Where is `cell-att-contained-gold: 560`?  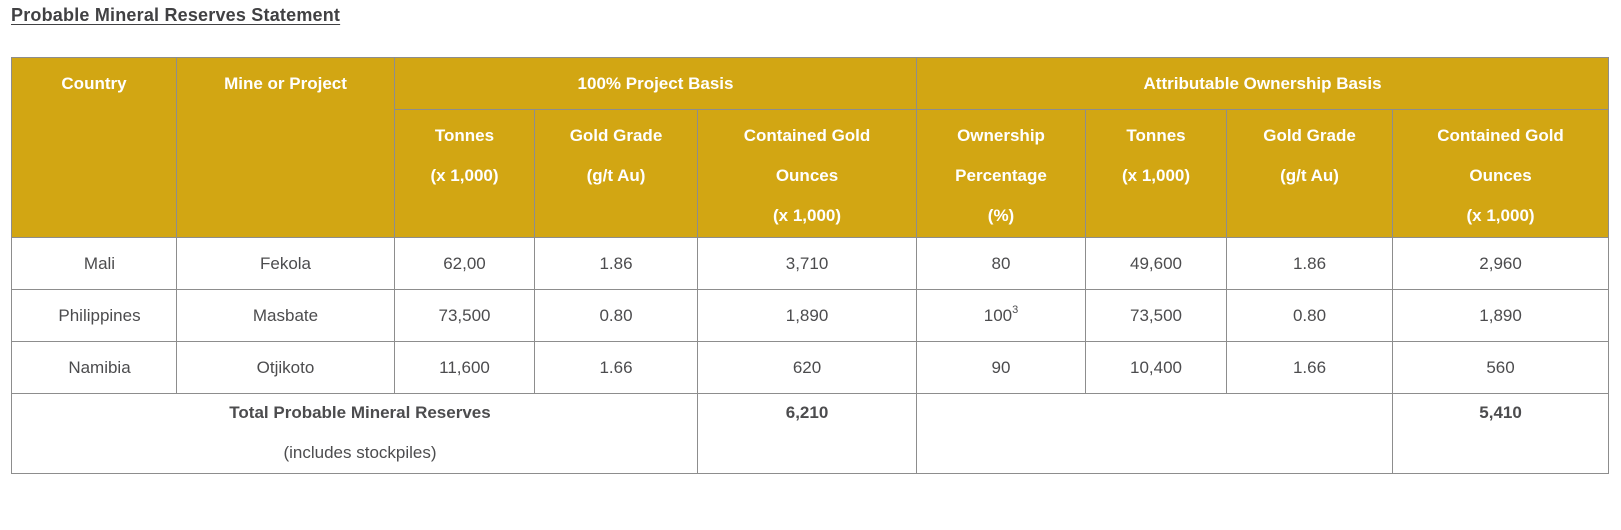
cell-att-contained-gold: 560 is located at coordinates (1501, 367).